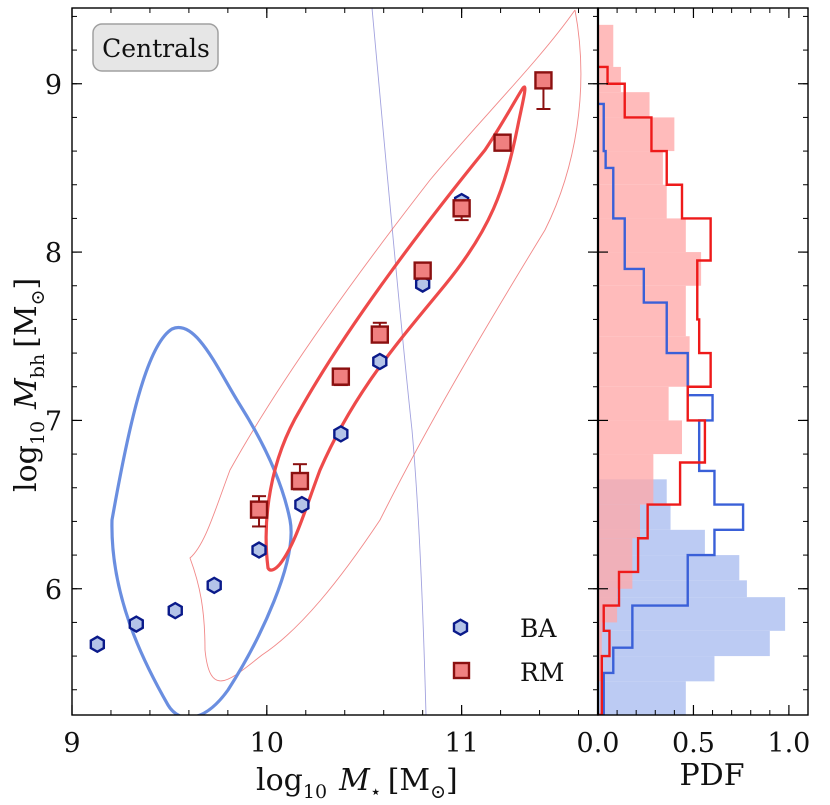  I want to click on centrals-badge: Centrals, so click(155, 47).